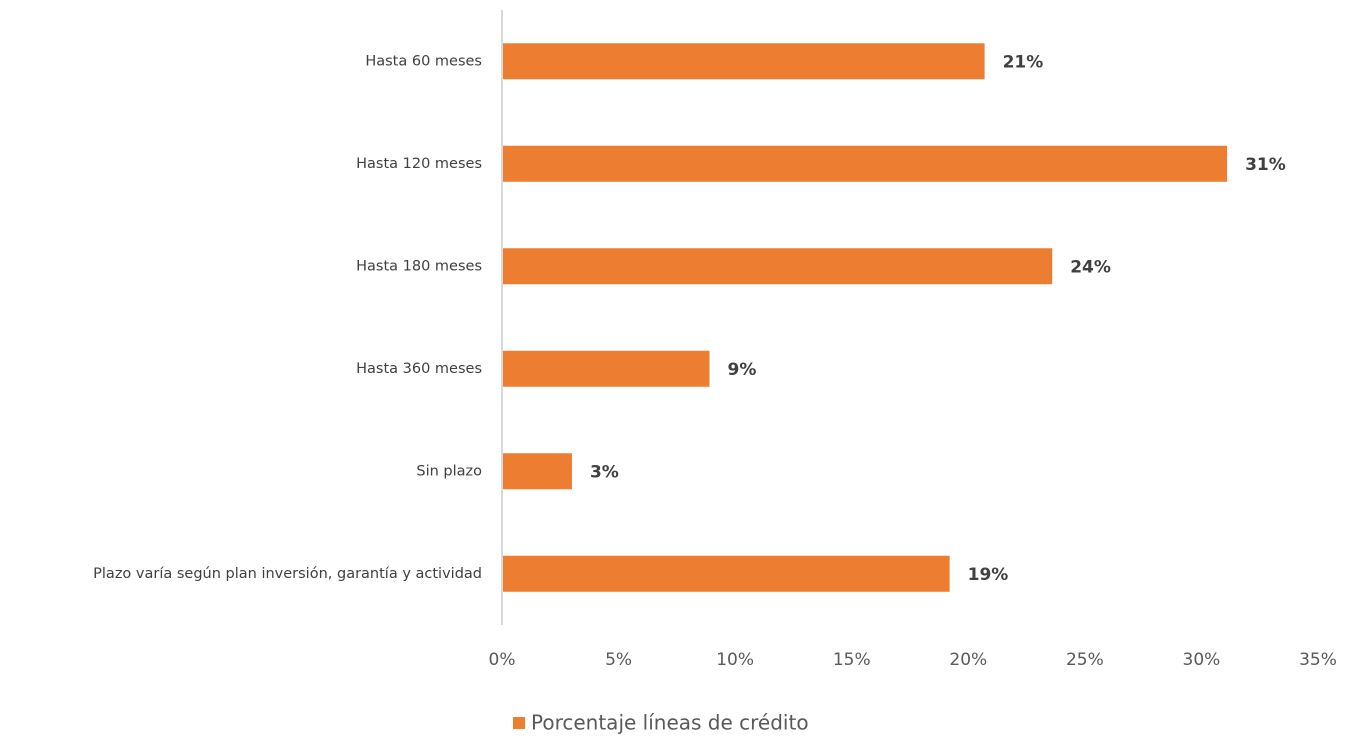  I want to click on x-tick-label: 15%, so click(852, 660).